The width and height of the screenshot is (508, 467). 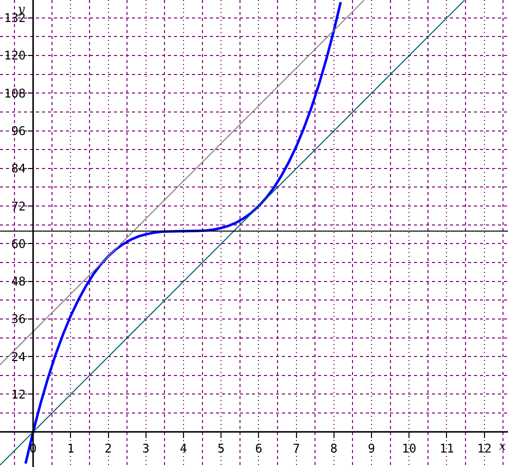 I want to click on y-tick-label: 72, so click(x=18, y=206).